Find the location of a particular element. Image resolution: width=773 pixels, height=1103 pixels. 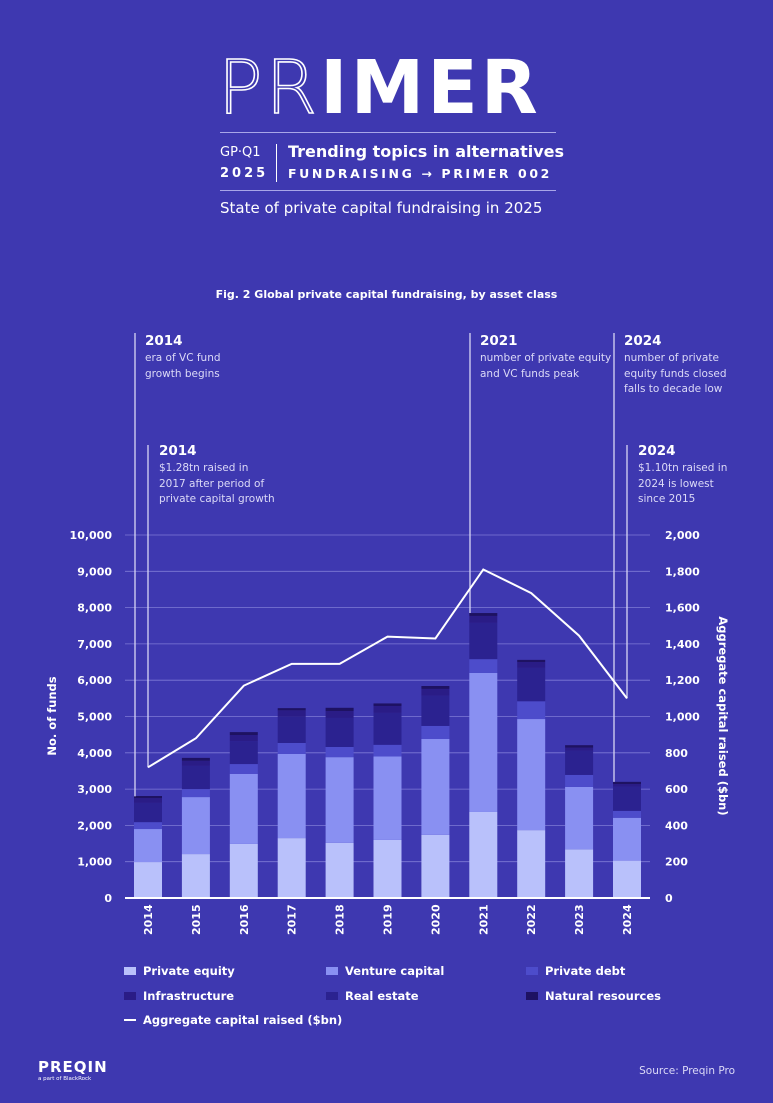

y-tick-label-right: 1,000 is located at coordinates (682, 717).